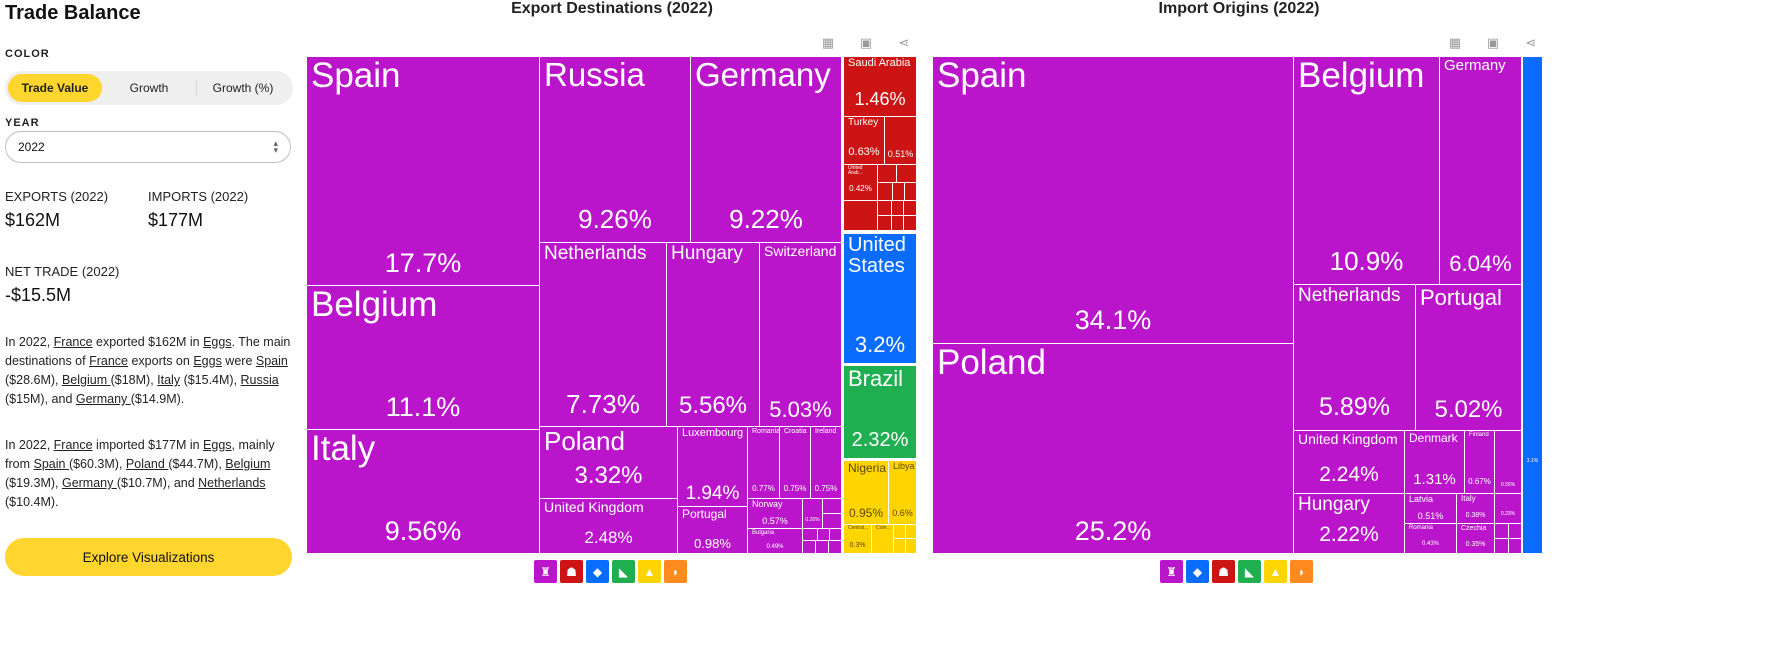  What do you see at coordinates (149, 88) in the screenshot?
I see `color-option-growth: Growth` at bounding box center [149, 88].